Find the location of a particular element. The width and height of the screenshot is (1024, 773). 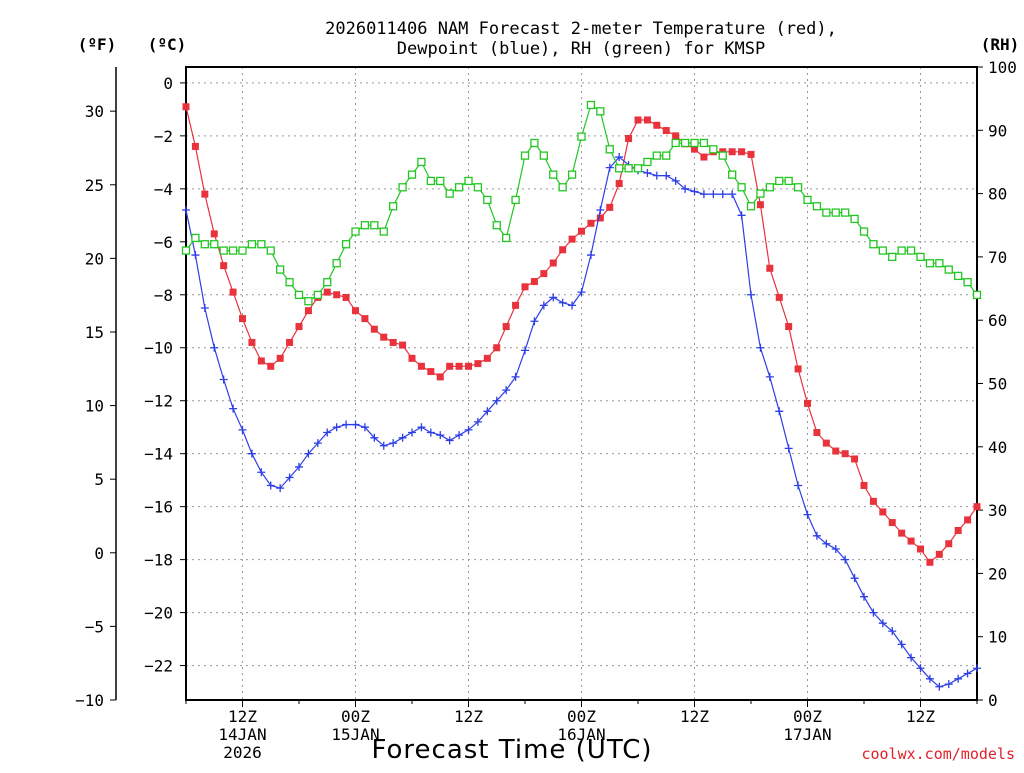

fahrenheit-tick-label: 5 is located at coordinates (99, 479).